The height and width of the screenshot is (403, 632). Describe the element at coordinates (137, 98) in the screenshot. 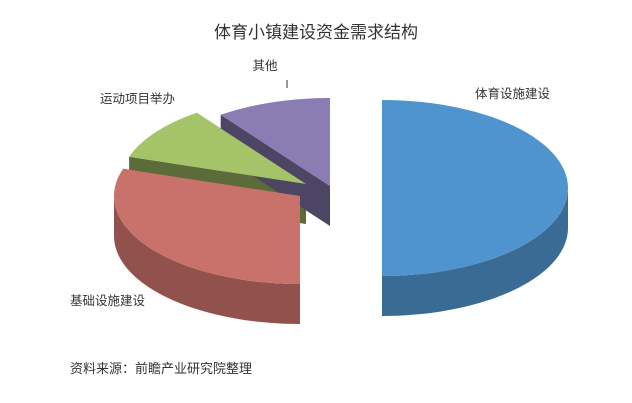

I see `slice-label: 运动项目举办` at that location.